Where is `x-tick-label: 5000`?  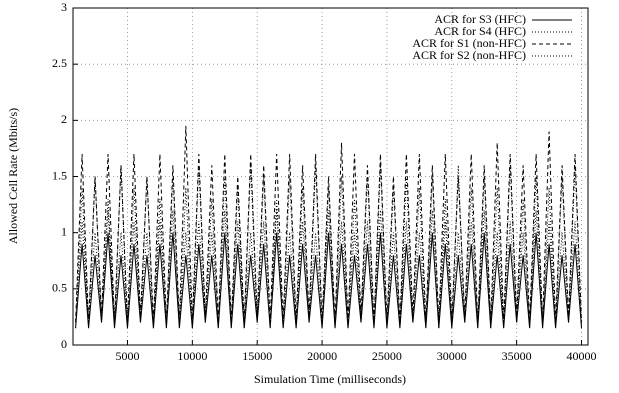 x-tick-label: 5000 is located at coordinates (127, 356).